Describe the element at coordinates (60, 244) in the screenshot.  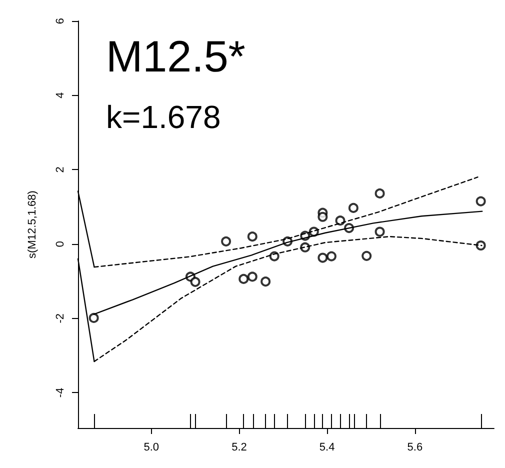
I see `y-tick-label: 0` at that location.